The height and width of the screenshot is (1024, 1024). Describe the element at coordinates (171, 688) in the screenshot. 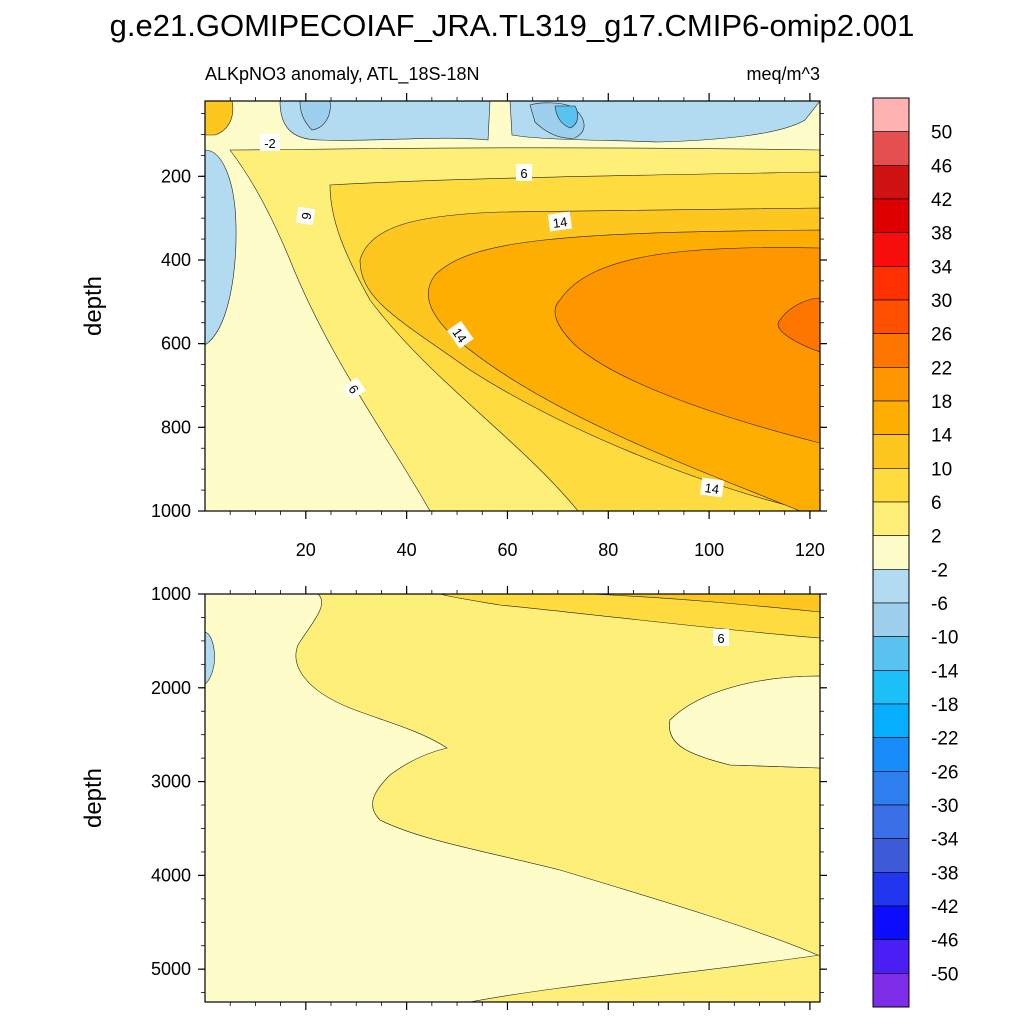

I see `y-tick-label: 2000` at that location.